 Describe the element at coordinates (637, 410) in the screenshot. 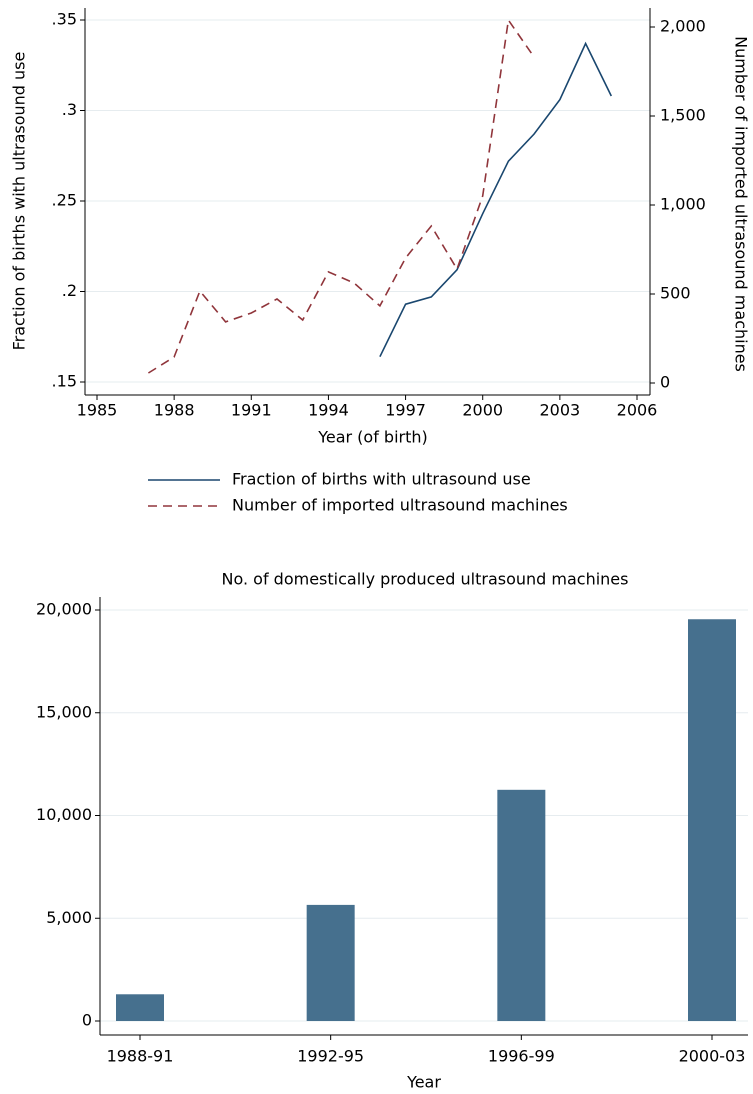

I see `x-tick-label: 2006` at that location.